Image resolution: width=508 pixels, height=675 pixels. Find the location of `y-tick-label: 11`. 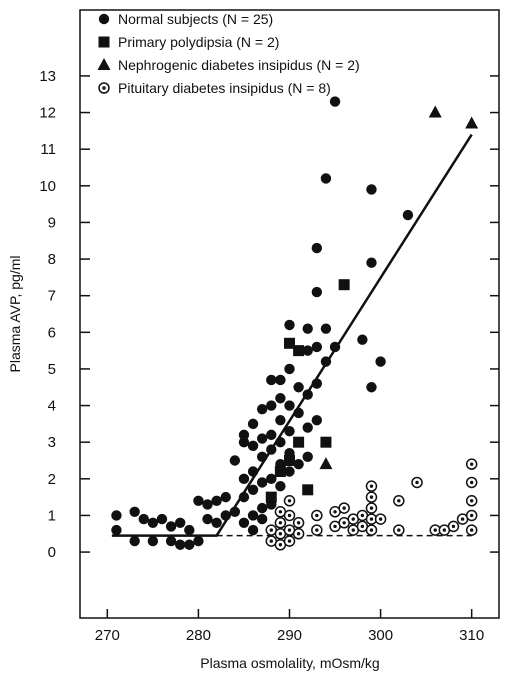

y-tick-label: 11 is located at coordinates (48, 149).